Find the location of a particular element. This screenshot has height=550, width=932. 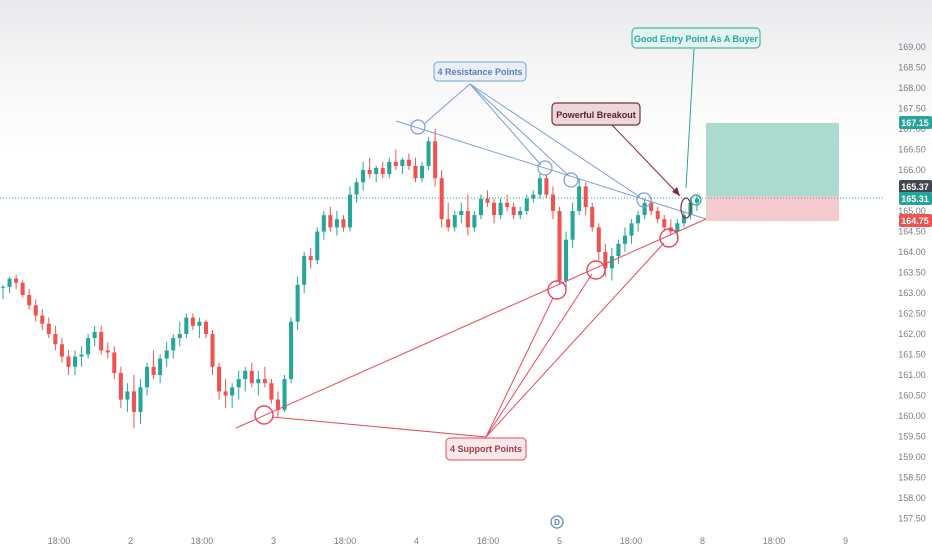

dividend-marker: D is located at coordinates (557, 522).